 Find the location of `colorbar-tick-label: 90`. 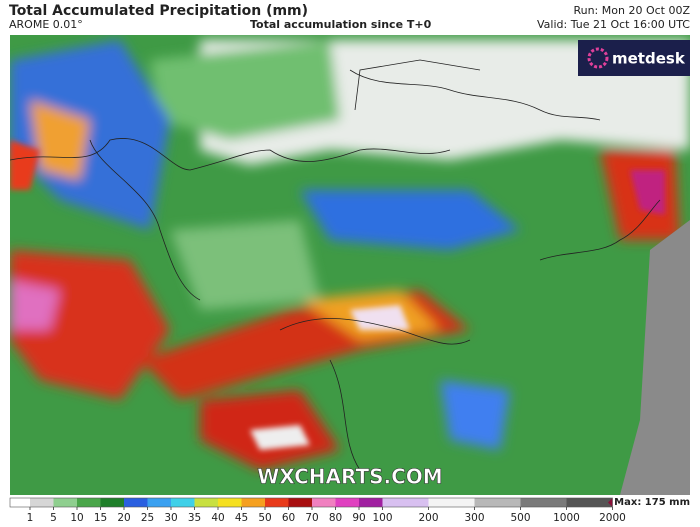

colorbar-tick-label: 90 is located at coordinates (358, 518).